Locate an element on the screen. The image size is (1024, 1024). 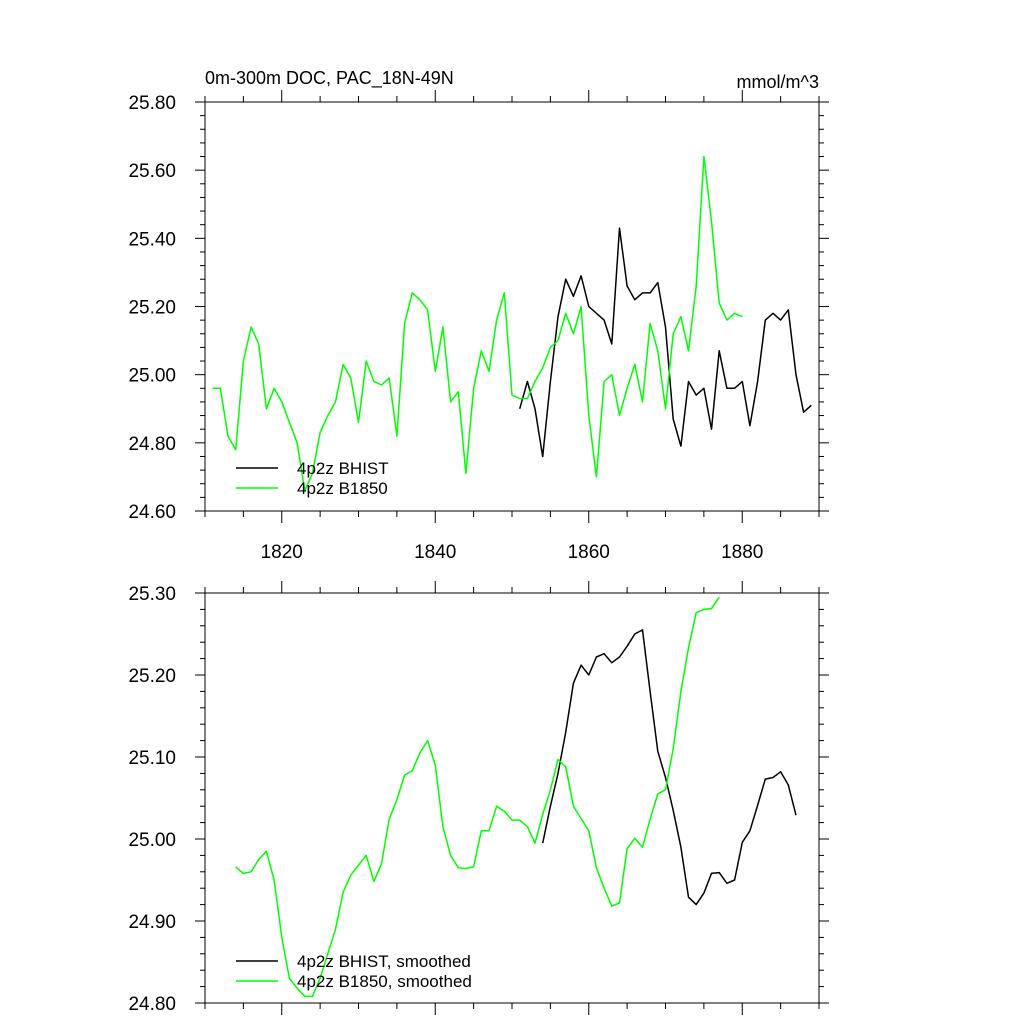
y-tick-label: 25.80 is located at coordinates (152, 103).